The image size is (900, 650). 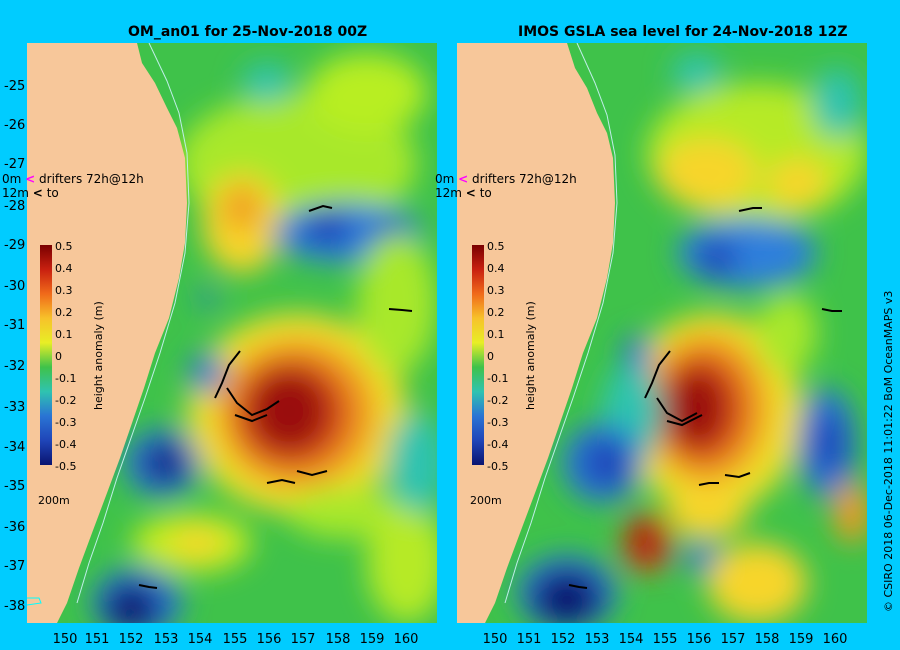 What do you see at coordinates (15, 447) in the screenshot?
I see `lat-label: -34` at bounding box center [15, 447].